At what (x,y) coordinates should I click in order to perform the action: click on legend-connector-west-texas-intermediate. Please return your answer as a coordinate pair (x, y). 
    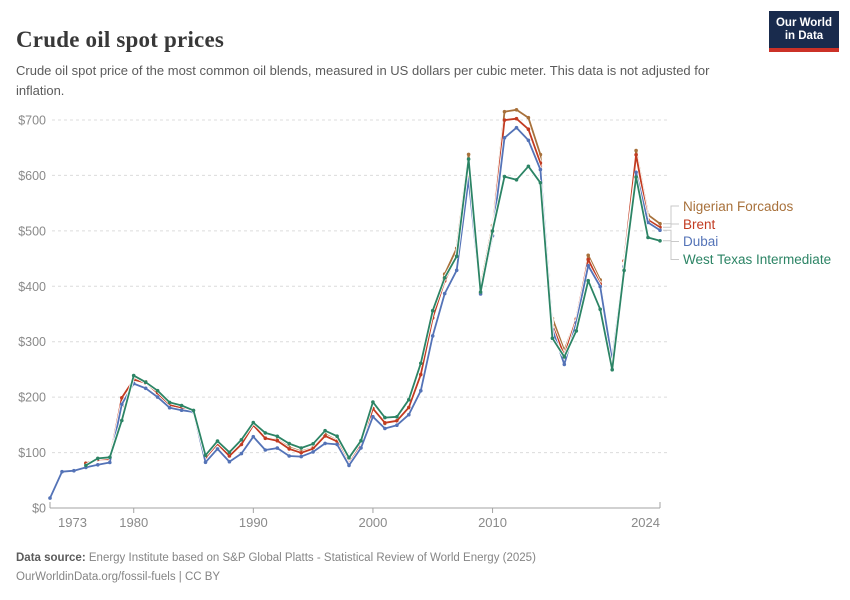
    Looking at the image, I should click on (671, 250).